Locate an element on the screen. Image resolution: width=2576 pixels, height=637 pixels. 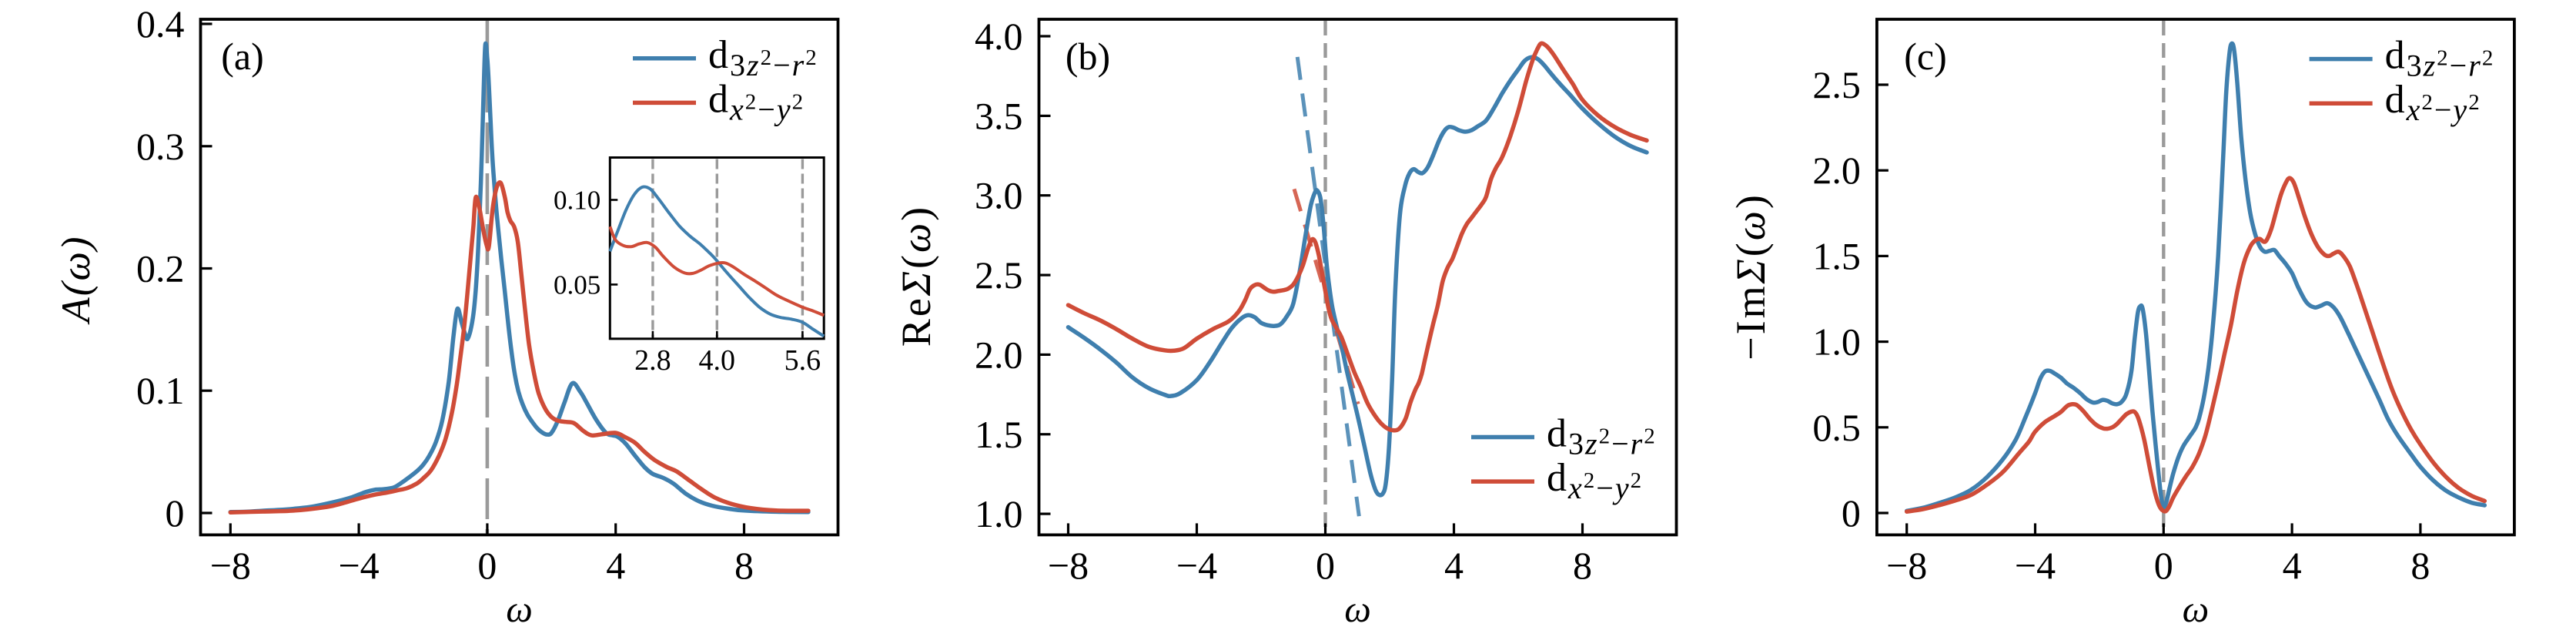
svg-text: A(ω) is located at coordinates (77, 279).